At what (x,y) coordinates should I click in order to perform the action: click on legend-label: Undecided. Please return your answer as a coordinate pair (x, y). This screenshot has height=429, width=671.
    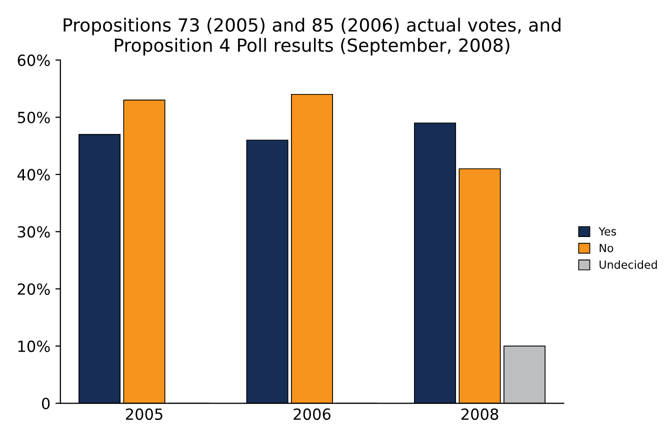
    Looking at the image, I should click on (628, 264).